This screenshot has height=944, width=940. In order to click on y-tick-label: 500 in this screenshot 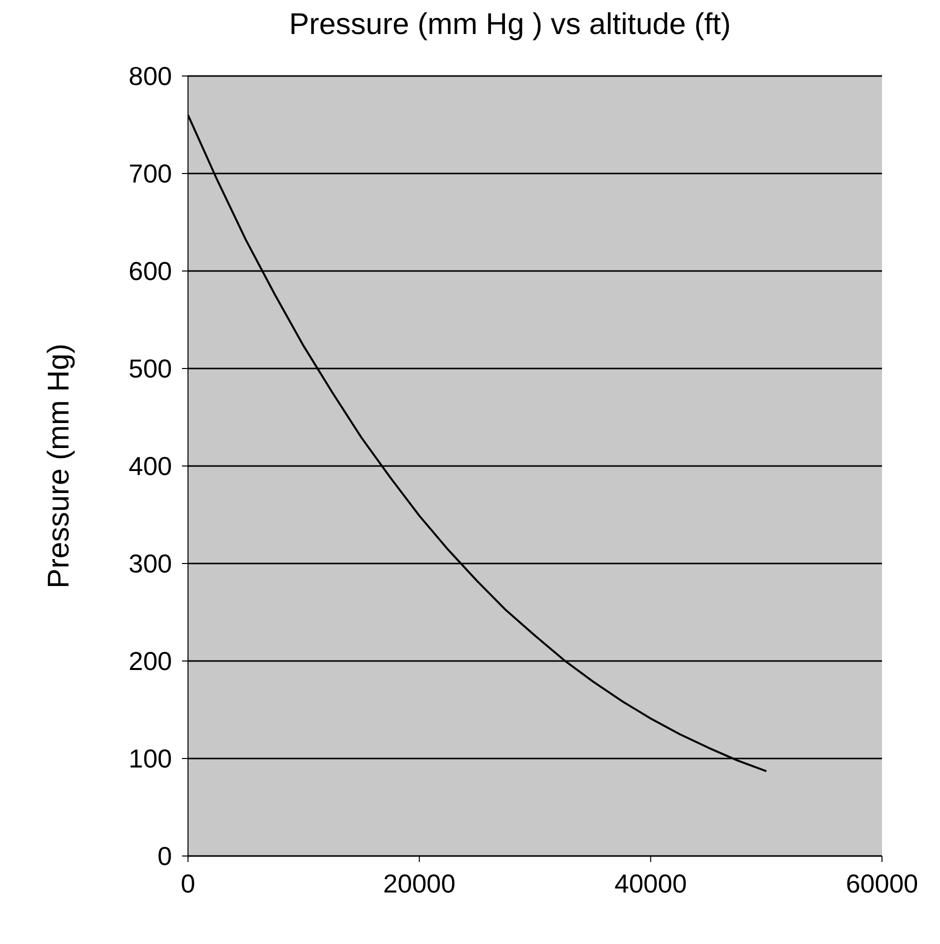, I will do `click(150, 369)`.